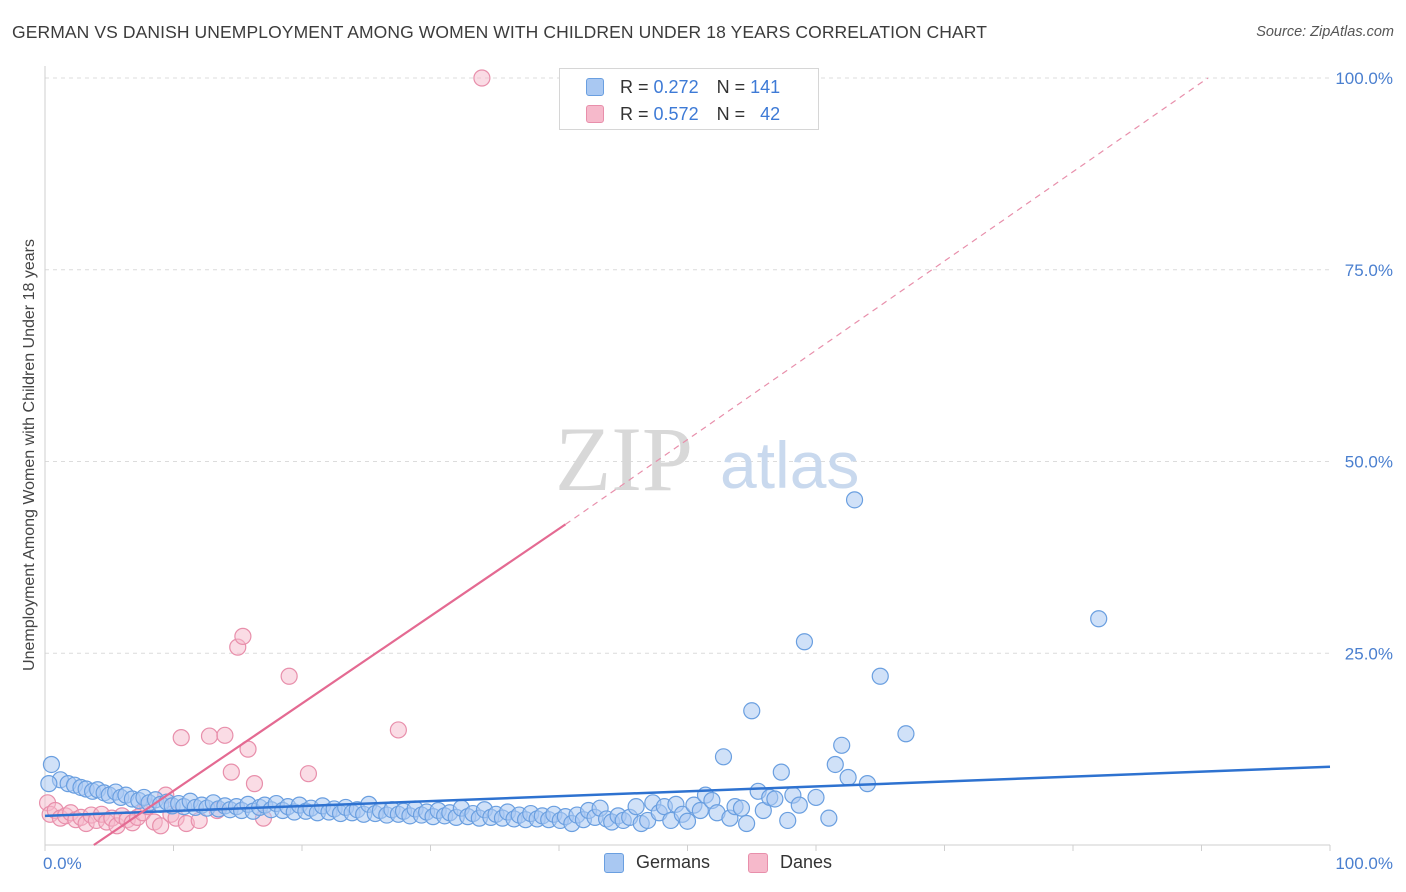 The image size is (1406, 892). Describe the element at coordinates (758, 862) in the screenshot. I see `danes-legend-swatch` at that location.